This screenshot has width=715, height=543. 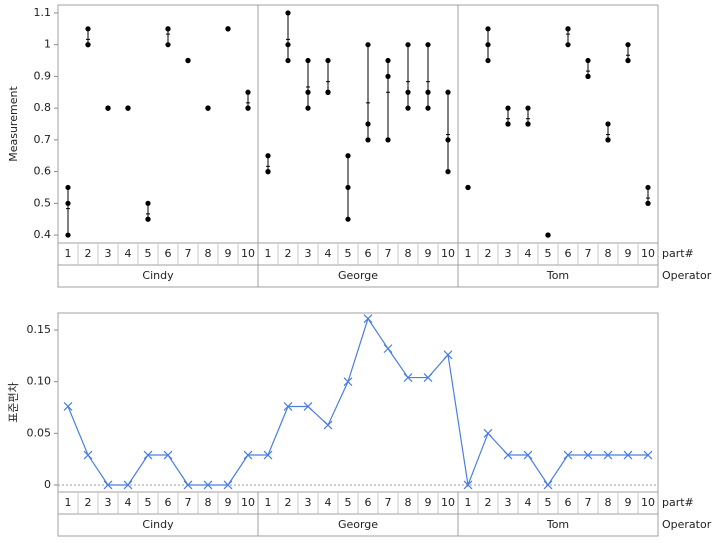 What do you see at coordinates (678, 253) in the screenshot?
I see `x-axis-title: part#` at bounding box center [678, 253].